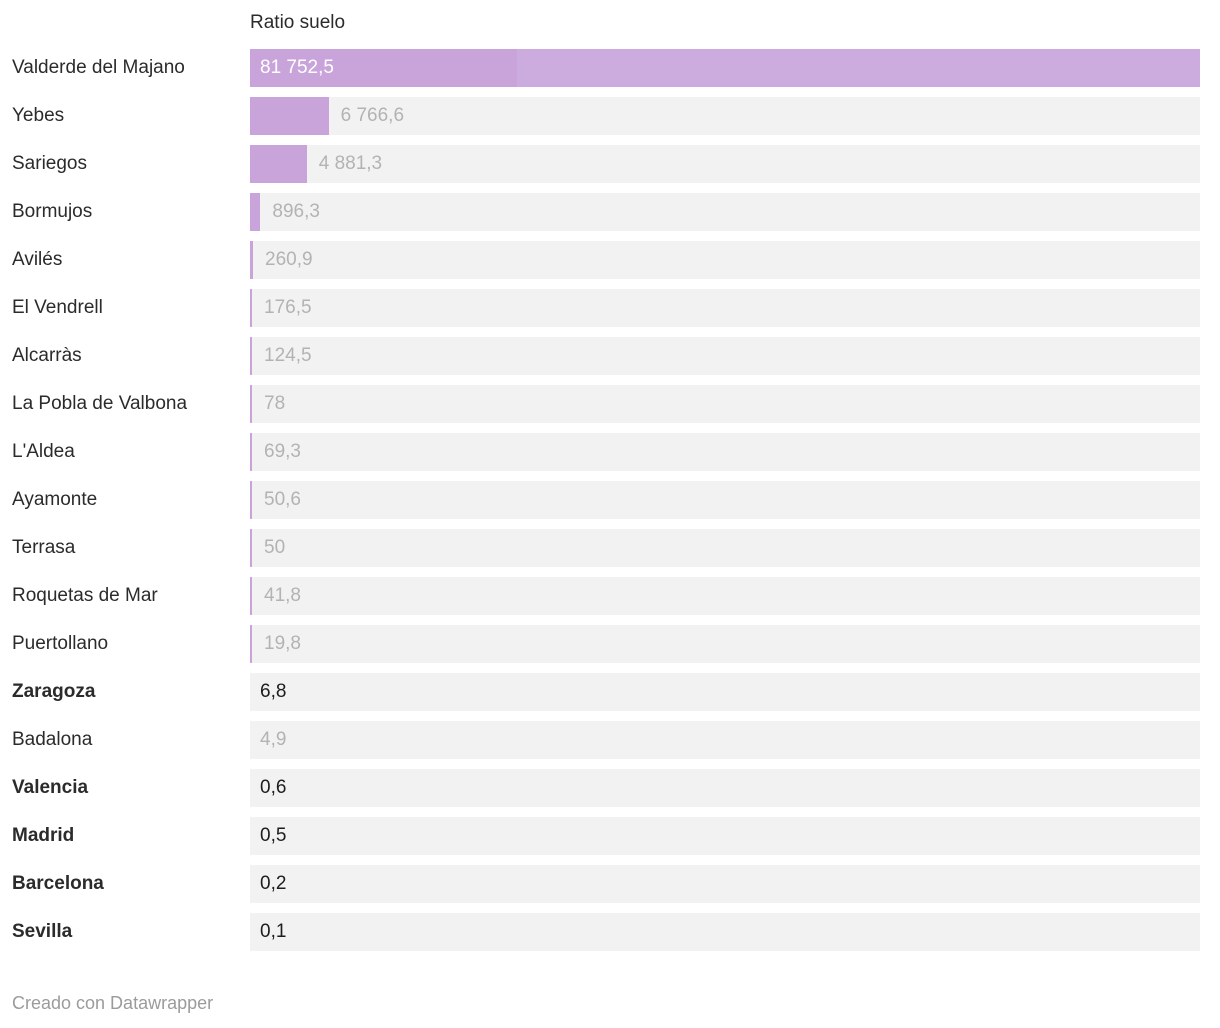 This screenshot has width=1220, height=1028. What do you see at coordinates (98, 68) in the screenshot?
I see `category-label: Valderde del Majano` at bounding box center [98, 68].